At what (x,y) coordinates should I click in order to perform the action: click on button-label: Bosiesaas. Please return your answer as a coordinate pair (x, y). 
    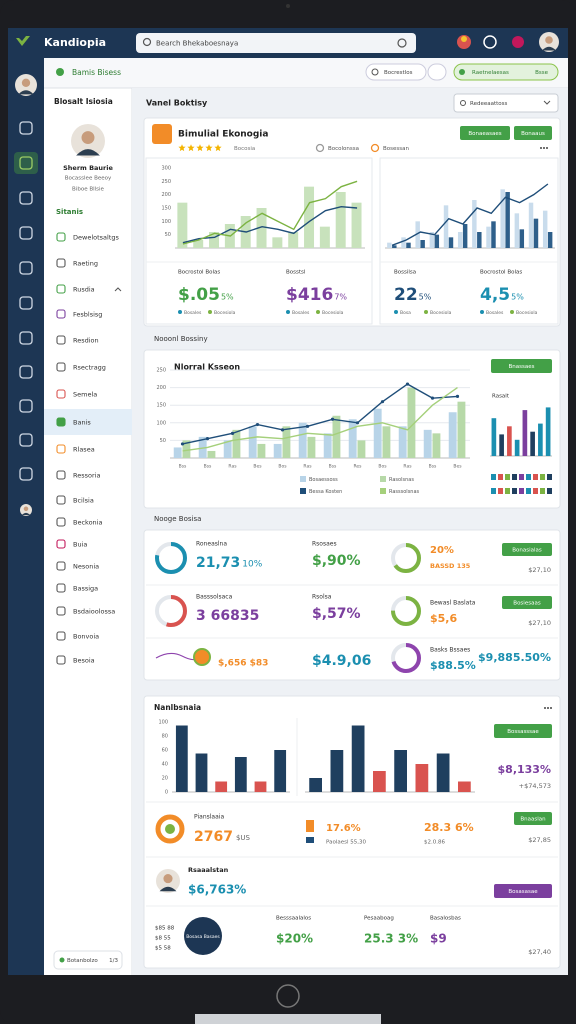
    Looking at the image, I should click on (527, 604).